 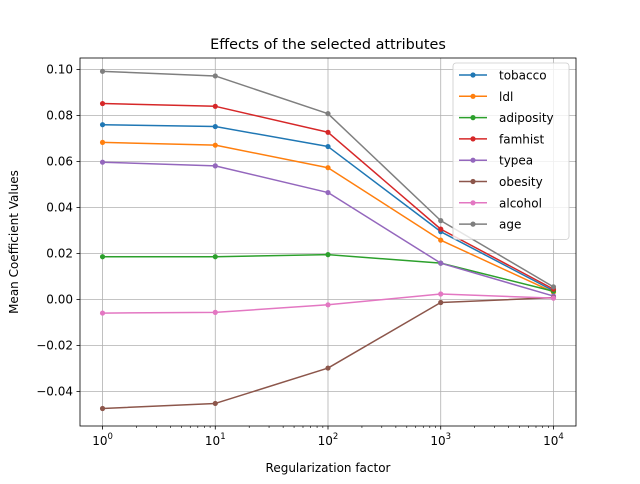 What do you see at coordinates (521, 139) in the screenshot?
I see `legend-label-famhist: famhist` at bounding box center [521, 139].